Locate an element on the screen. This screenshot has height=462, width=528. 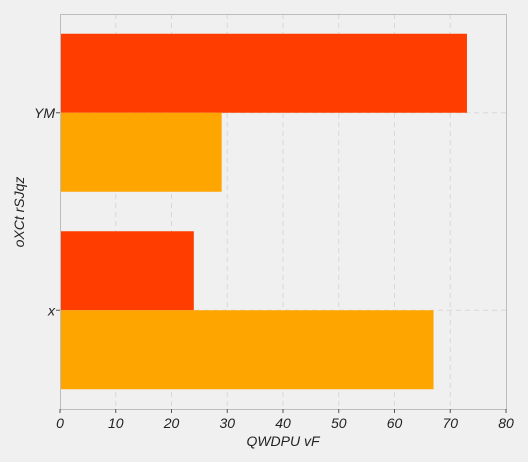
x-axis-label: QWDPU vF is located at coordinates (283, 441).